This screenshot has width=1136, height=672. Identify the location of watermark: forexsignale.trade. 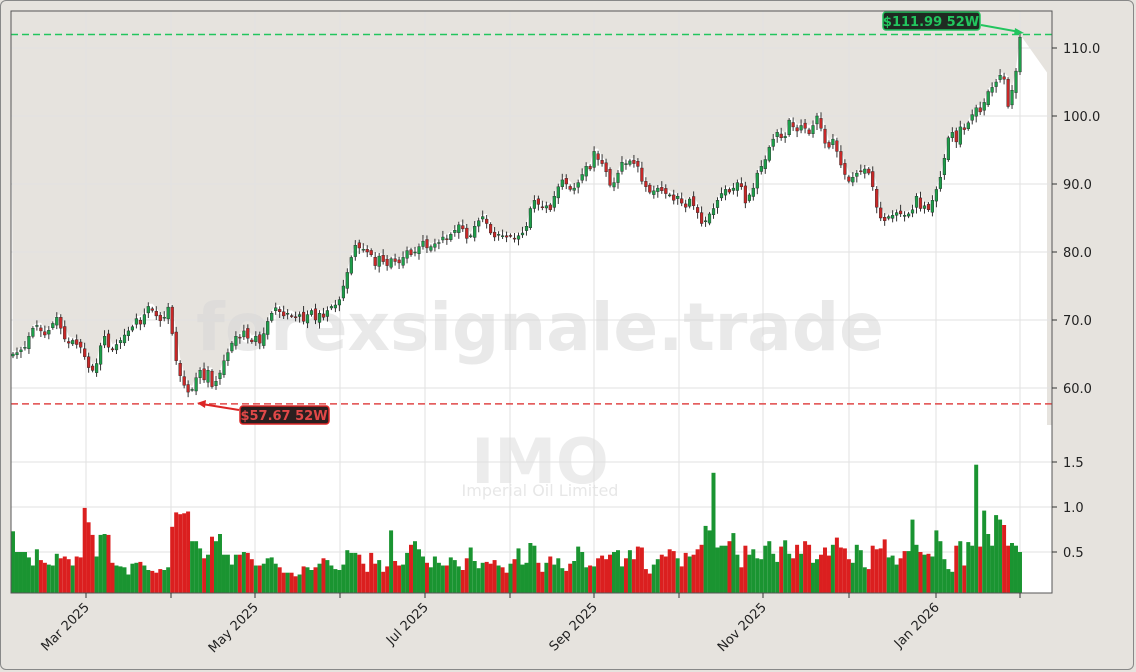
(540, 327).